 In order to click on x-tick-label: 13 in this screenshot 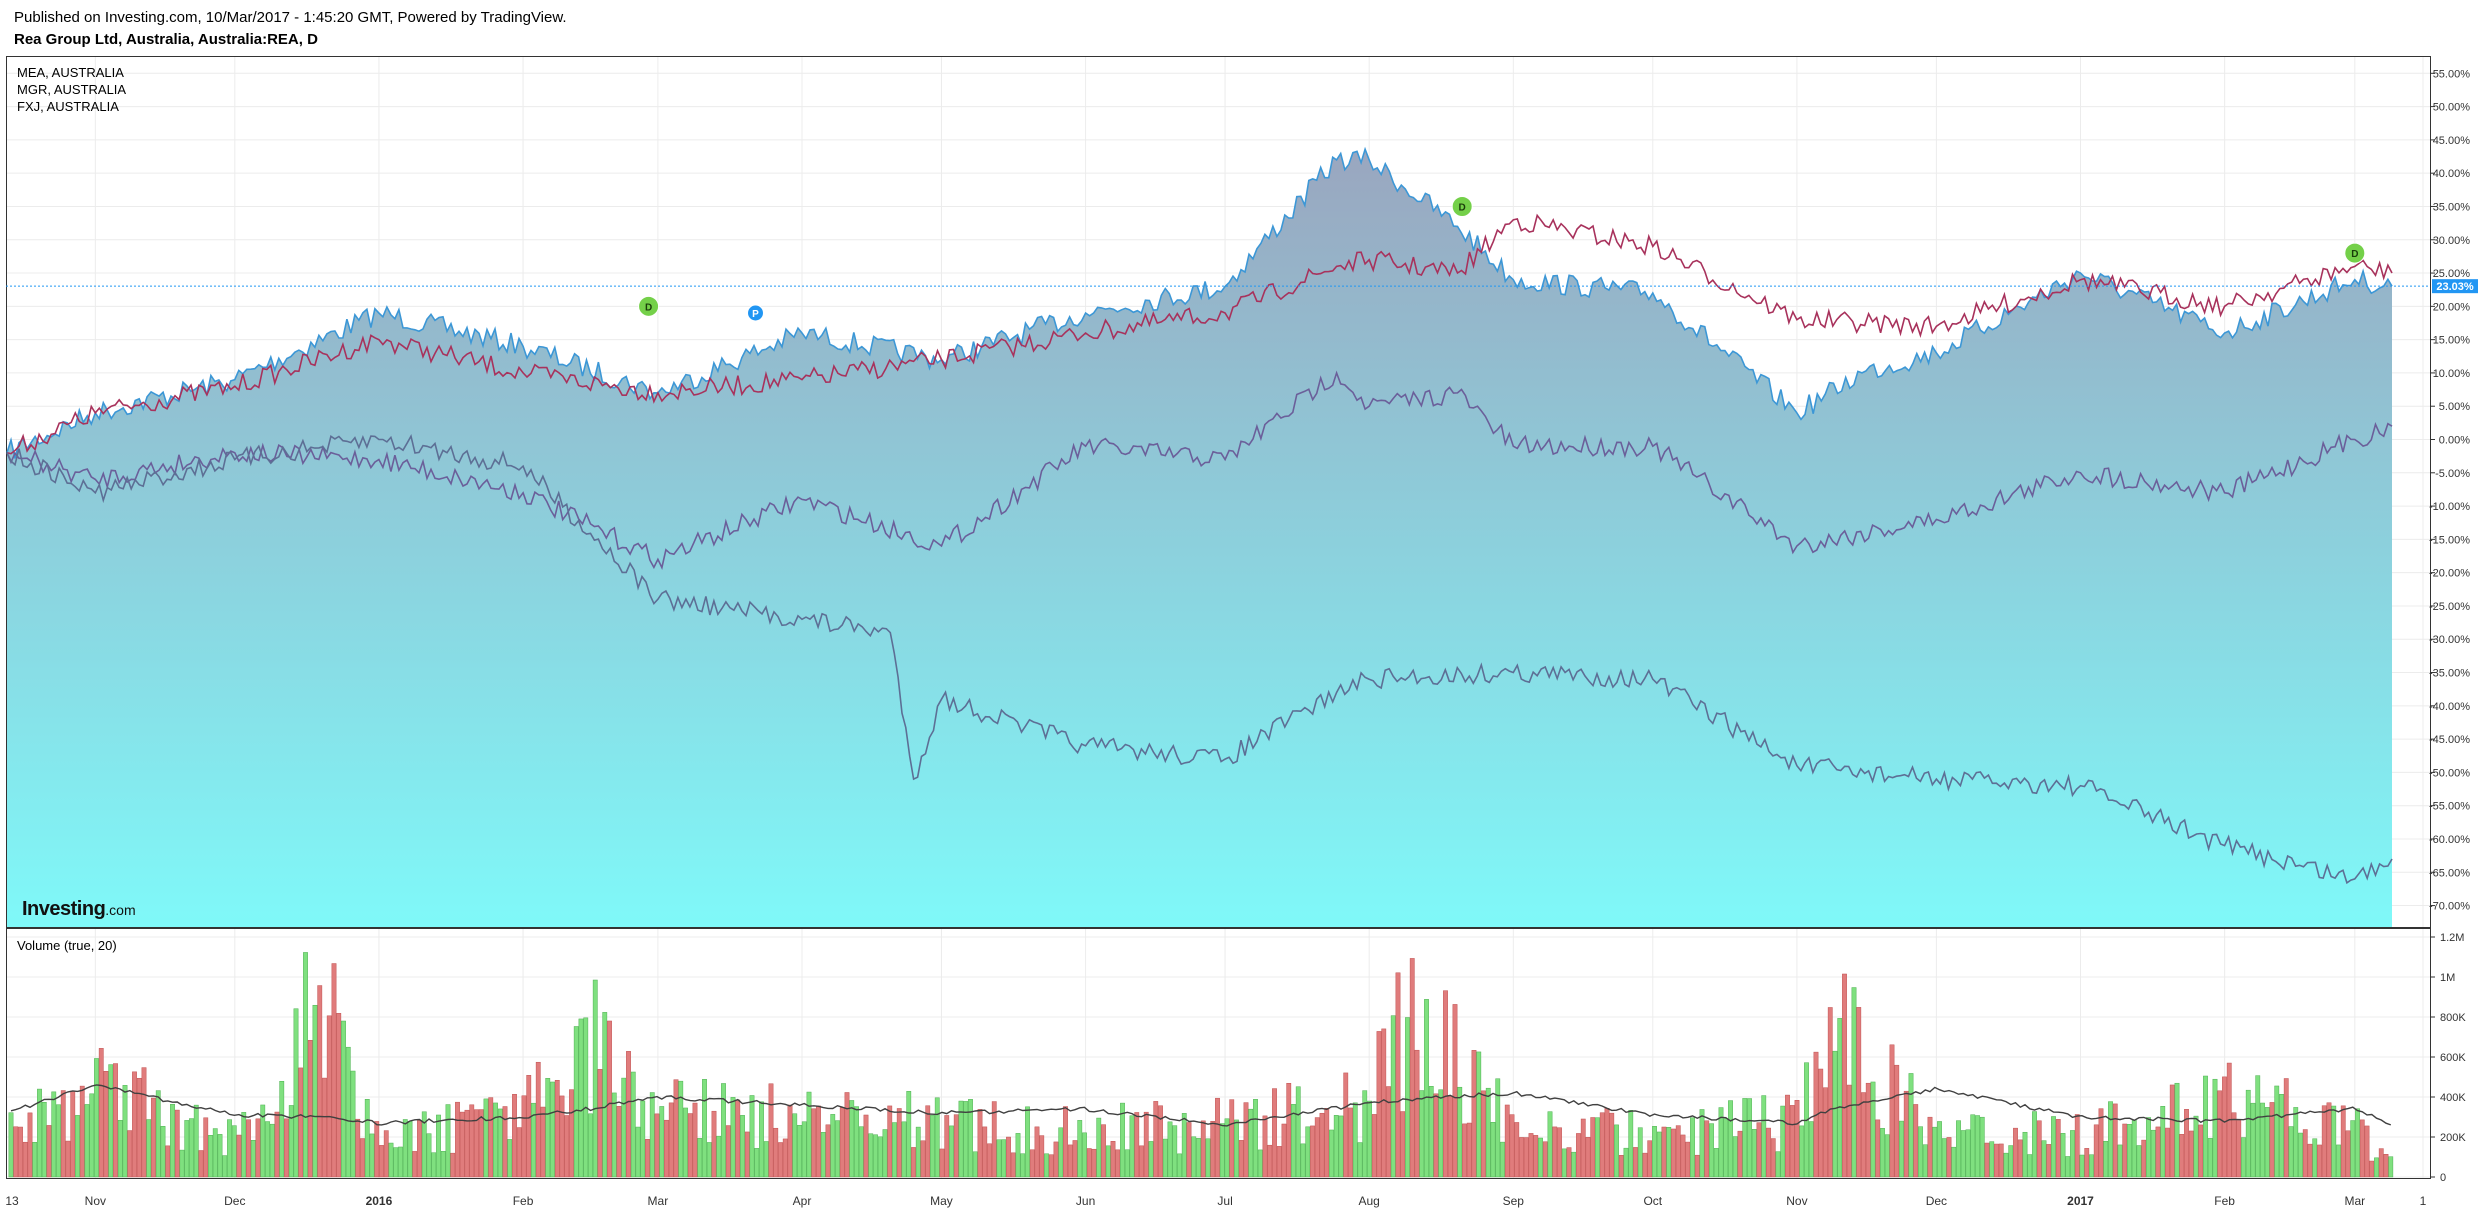, I will do `click(12, 1201)`.